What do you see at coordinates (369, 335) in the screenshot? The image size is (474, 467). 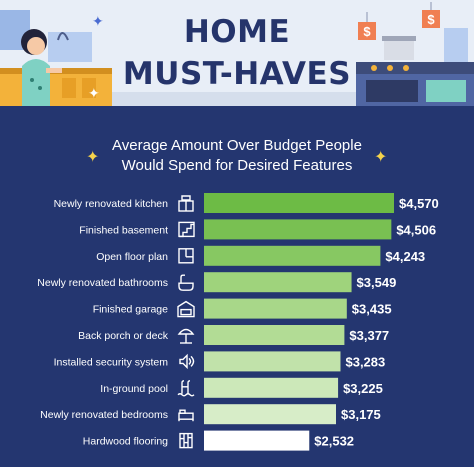 I see `value-label: $3,377` at bounding box center [369, 335].